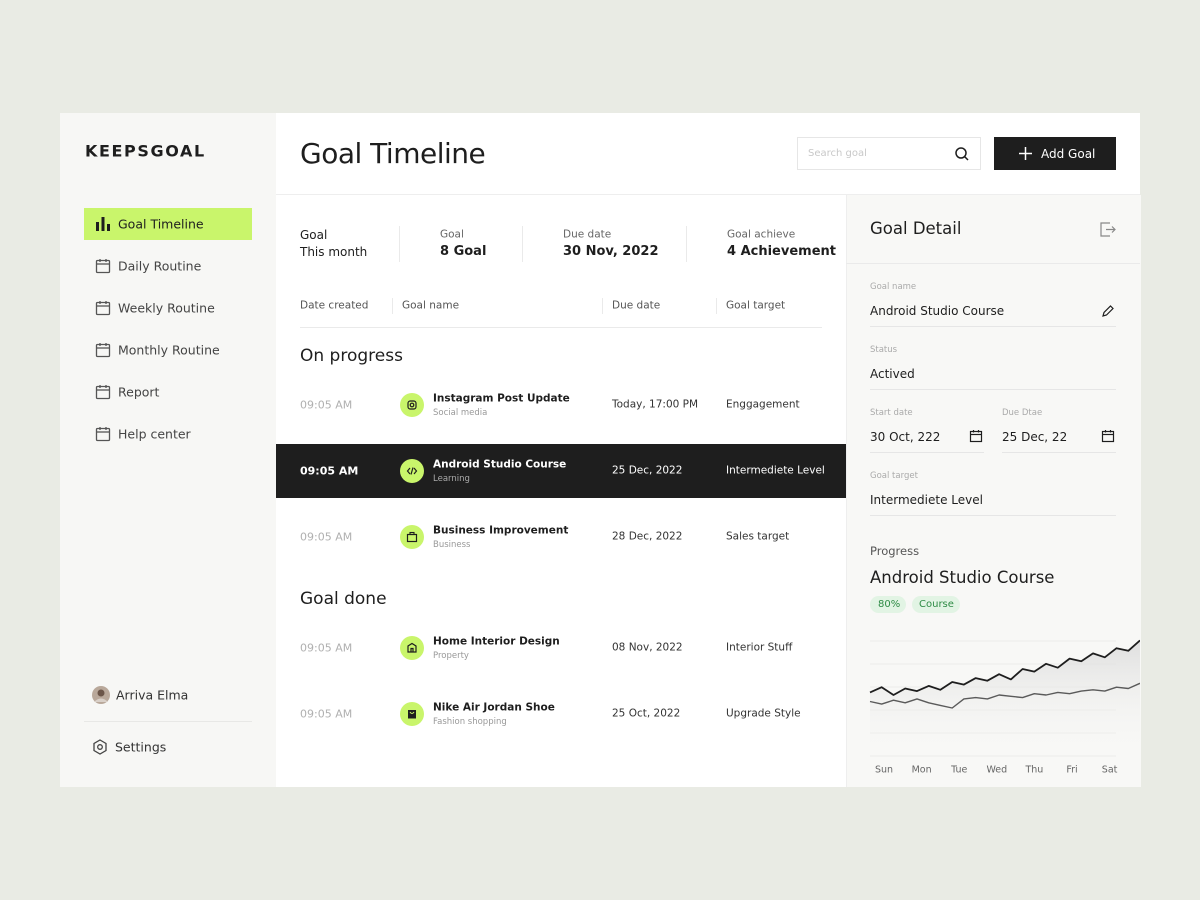 This screenshot has width=1200, height=900. What do you see at coordinates (351, 355) in the screenshot?
I see `section-title: On progress` at bounding box center [351, 355].